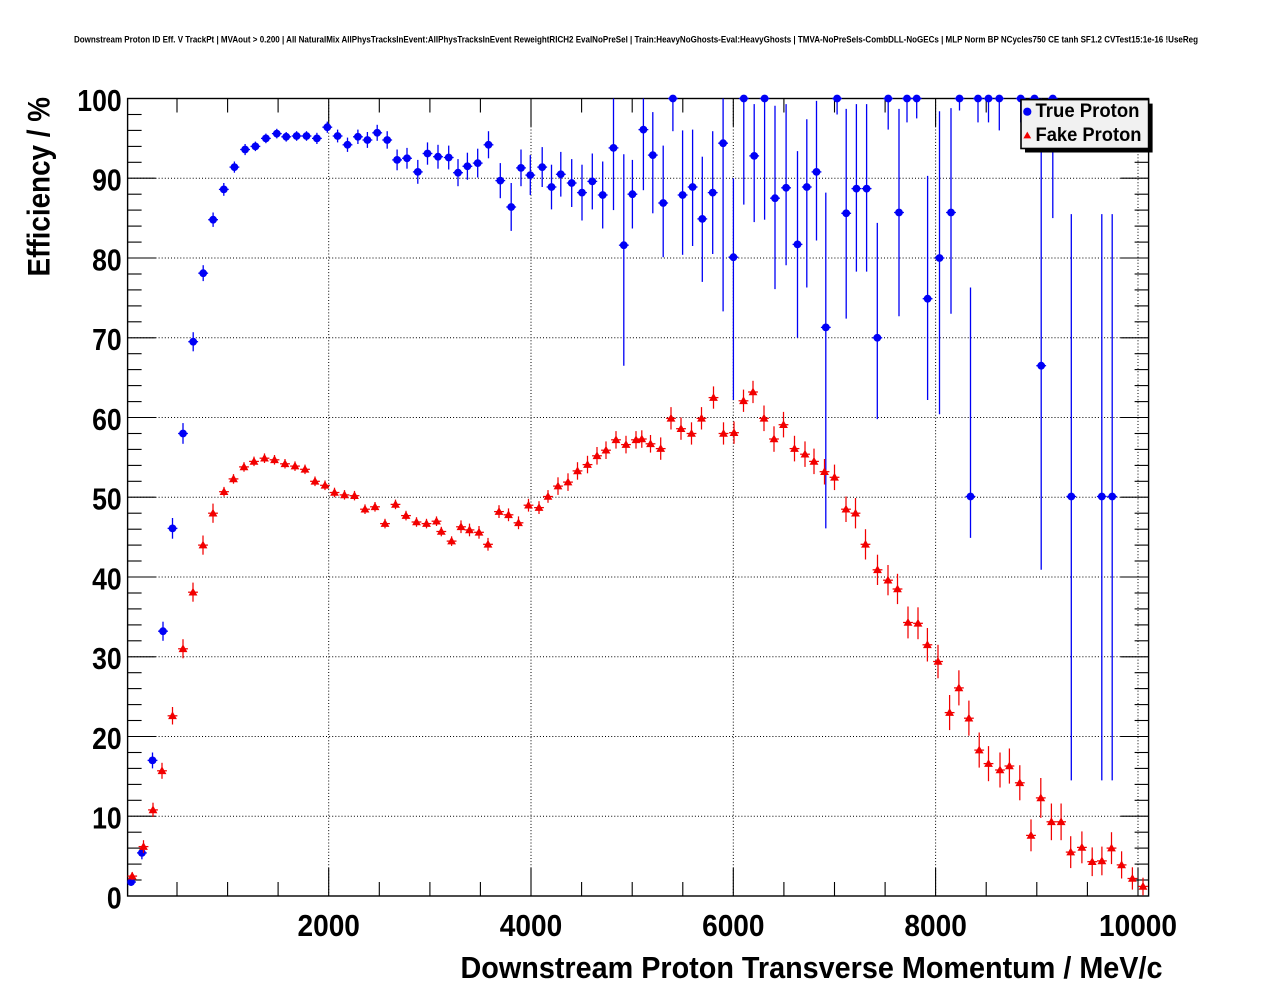  What do you see at coordinates (107, 180) in the screenshot?
I see `svg-text: 90` at bounding box center [107, 180].